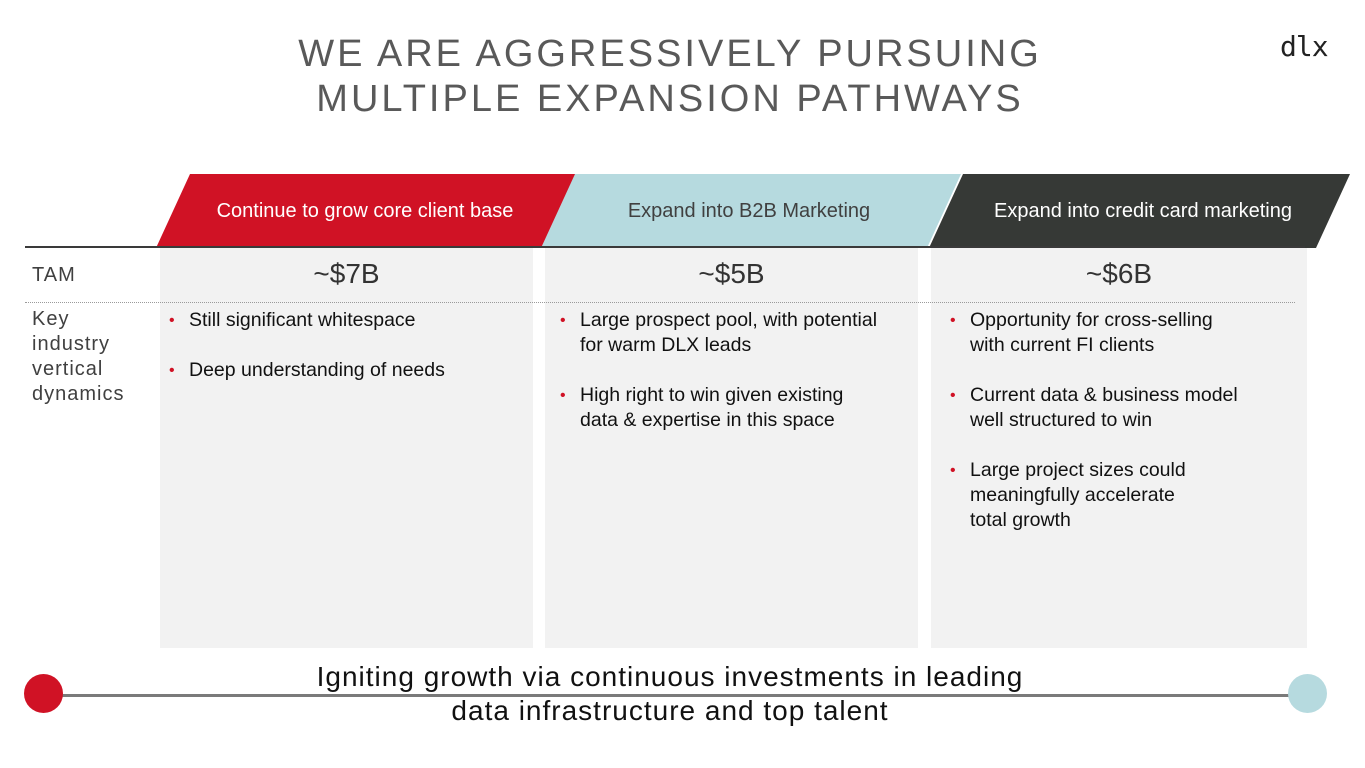 The height and width of the screenshot is (768, 1365). What do you see at coordinates (1091, 320) in the screenshot?
I see `bullet-text: Opportunity for cross-selling` at bounding box center [1091, 320].